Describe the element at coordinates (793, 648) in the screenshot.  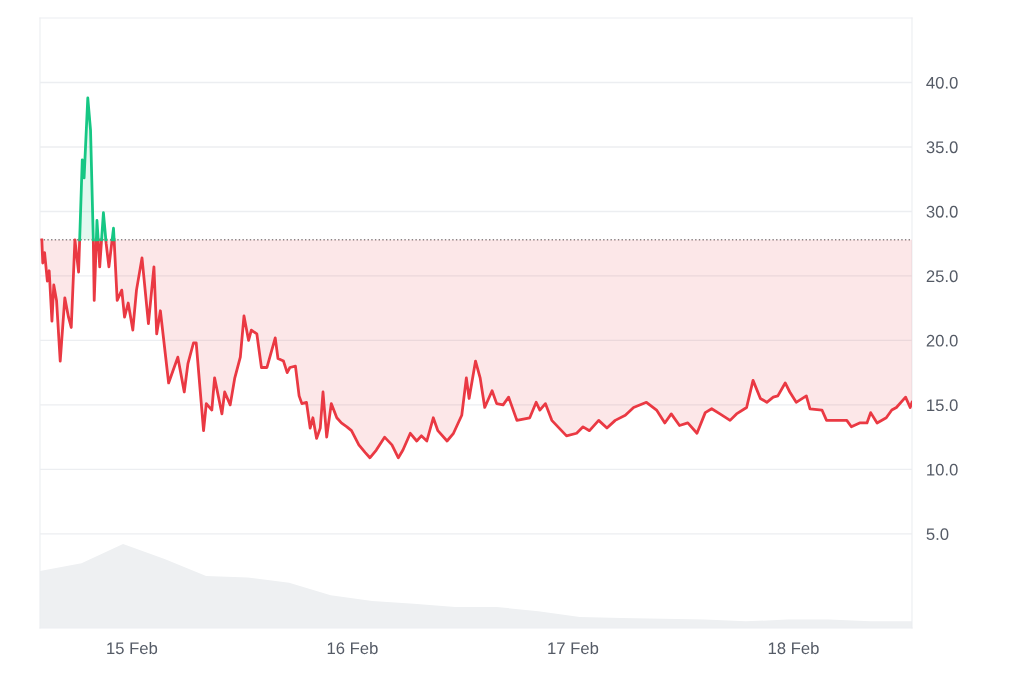
I see `x-tick-label: 18 Feb` at that location.